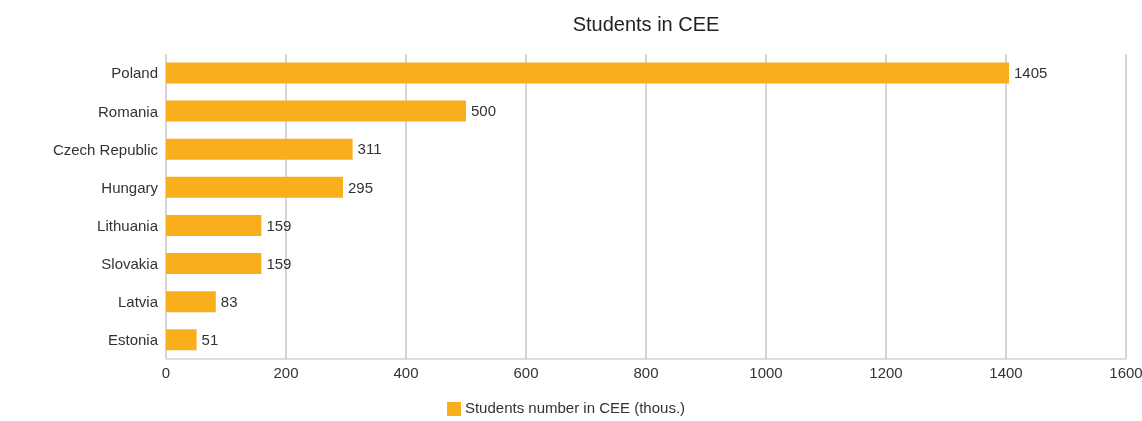 The height and width of the screenshot is (421, 1142). Describe the element at coordinates (369, 149) in the screenshot. I see `data-label: 311` at that location.